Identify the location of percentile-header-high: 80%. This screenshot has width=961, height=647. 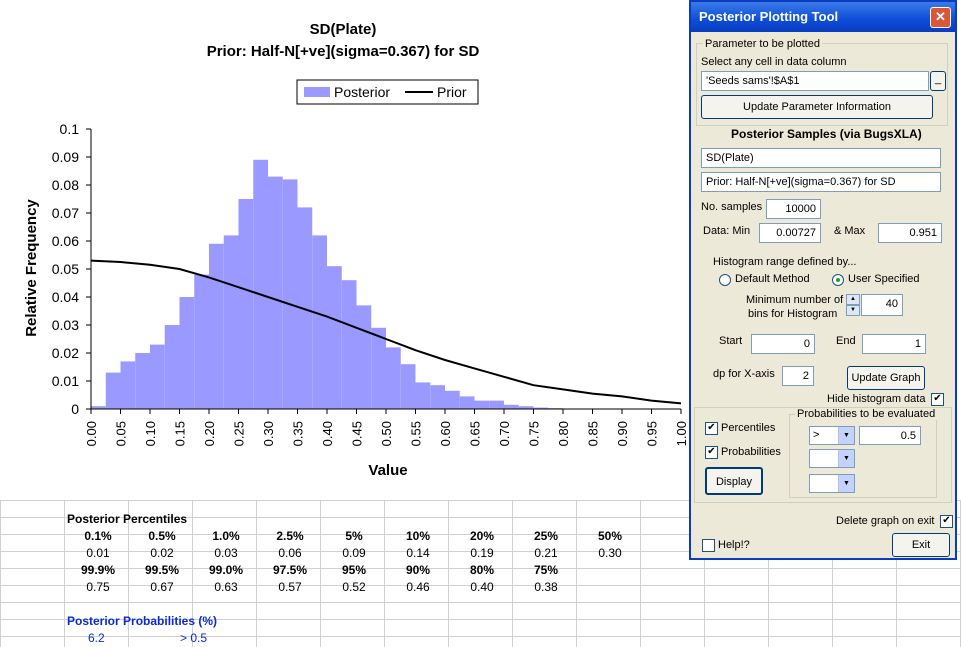
(482, 570).